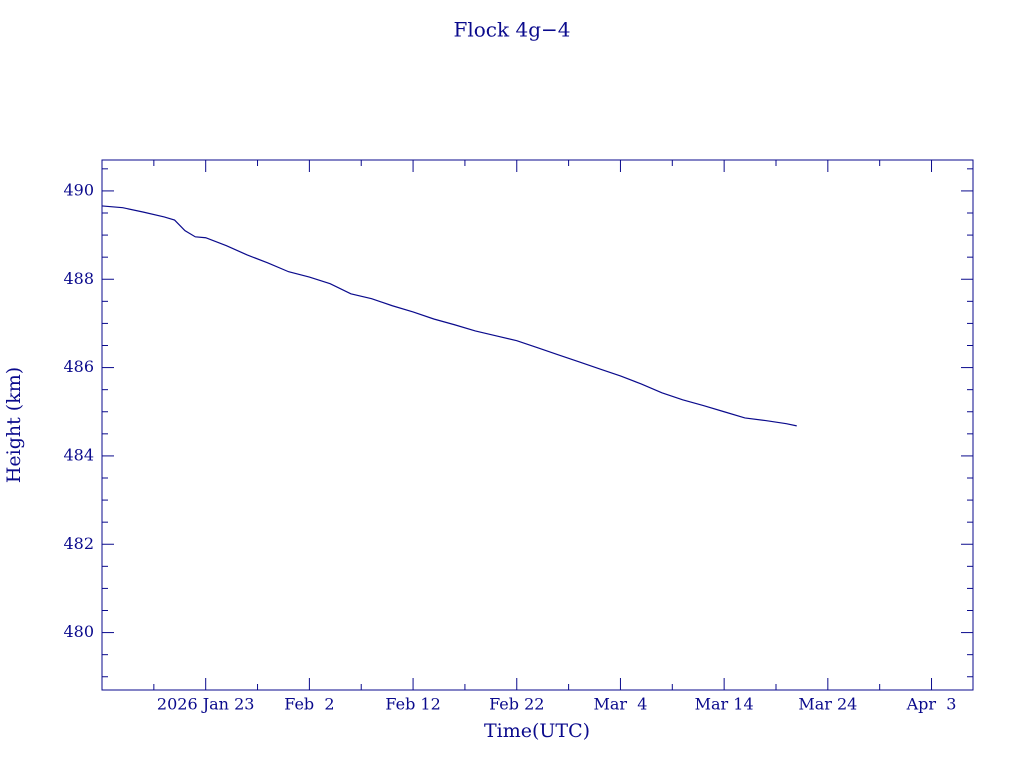  Describe the element at coordinates (412, 704) in the screenshot. I see `x-tick-label: Feb 12` at that location.